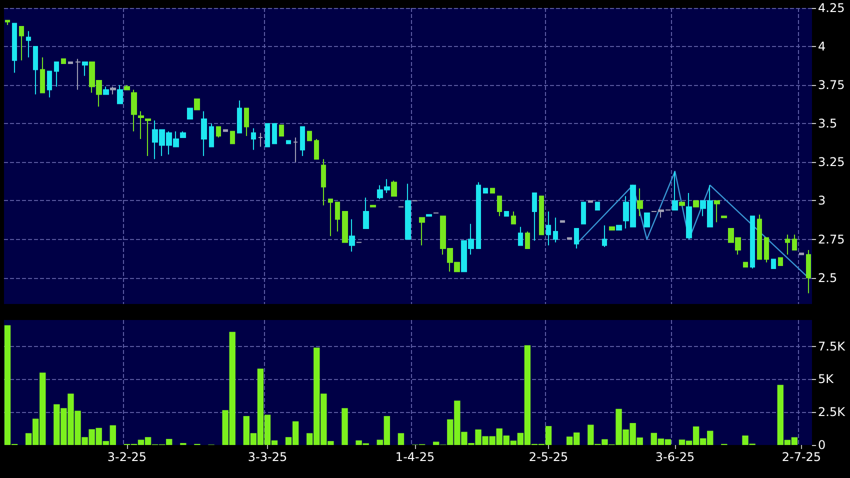 This screenshot has width=850, height=478. Describe the element at coordinates (548, 457) in the screenshot. I see `x-tick-label: 2-5-25` at that location.